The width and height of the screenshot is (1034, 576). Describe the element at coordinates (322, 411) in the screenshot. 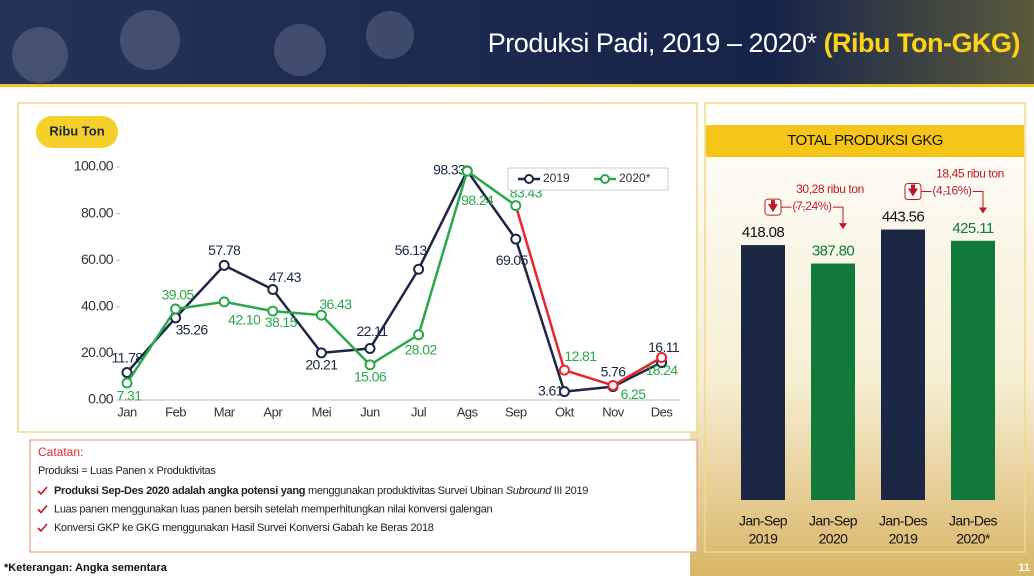

I see `x-tick-label: Mei` at that location.